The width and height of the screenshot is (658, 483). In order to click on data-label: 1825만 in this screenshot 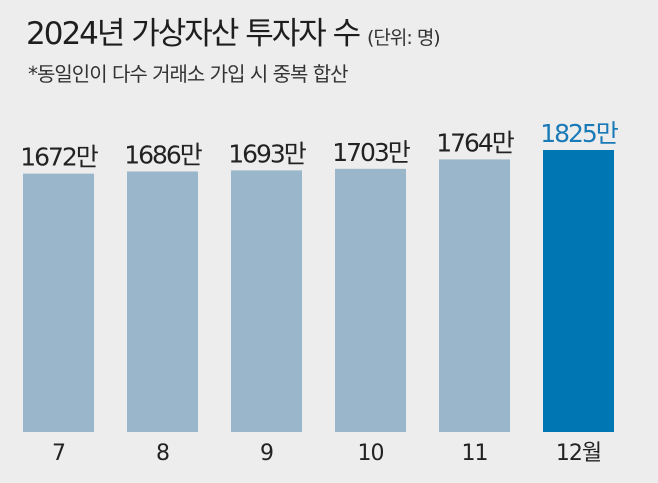, I will do `click(579, 133)`.